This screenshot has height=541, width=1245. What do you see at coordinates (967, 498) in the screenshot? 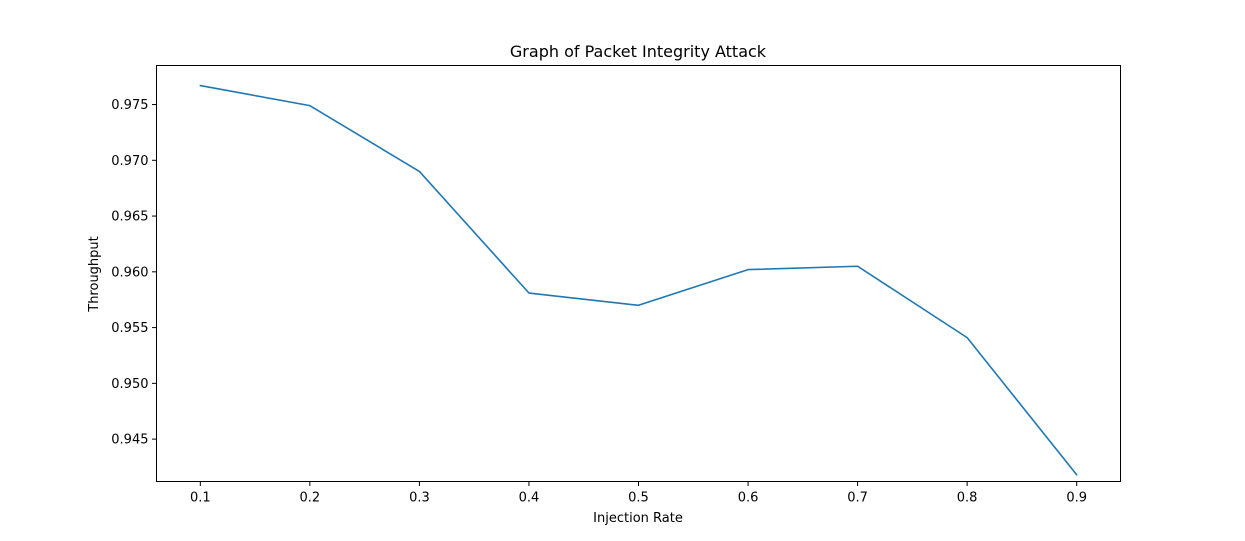
I see `x-tick-label: 0.8` at bounding box center [967, 498].